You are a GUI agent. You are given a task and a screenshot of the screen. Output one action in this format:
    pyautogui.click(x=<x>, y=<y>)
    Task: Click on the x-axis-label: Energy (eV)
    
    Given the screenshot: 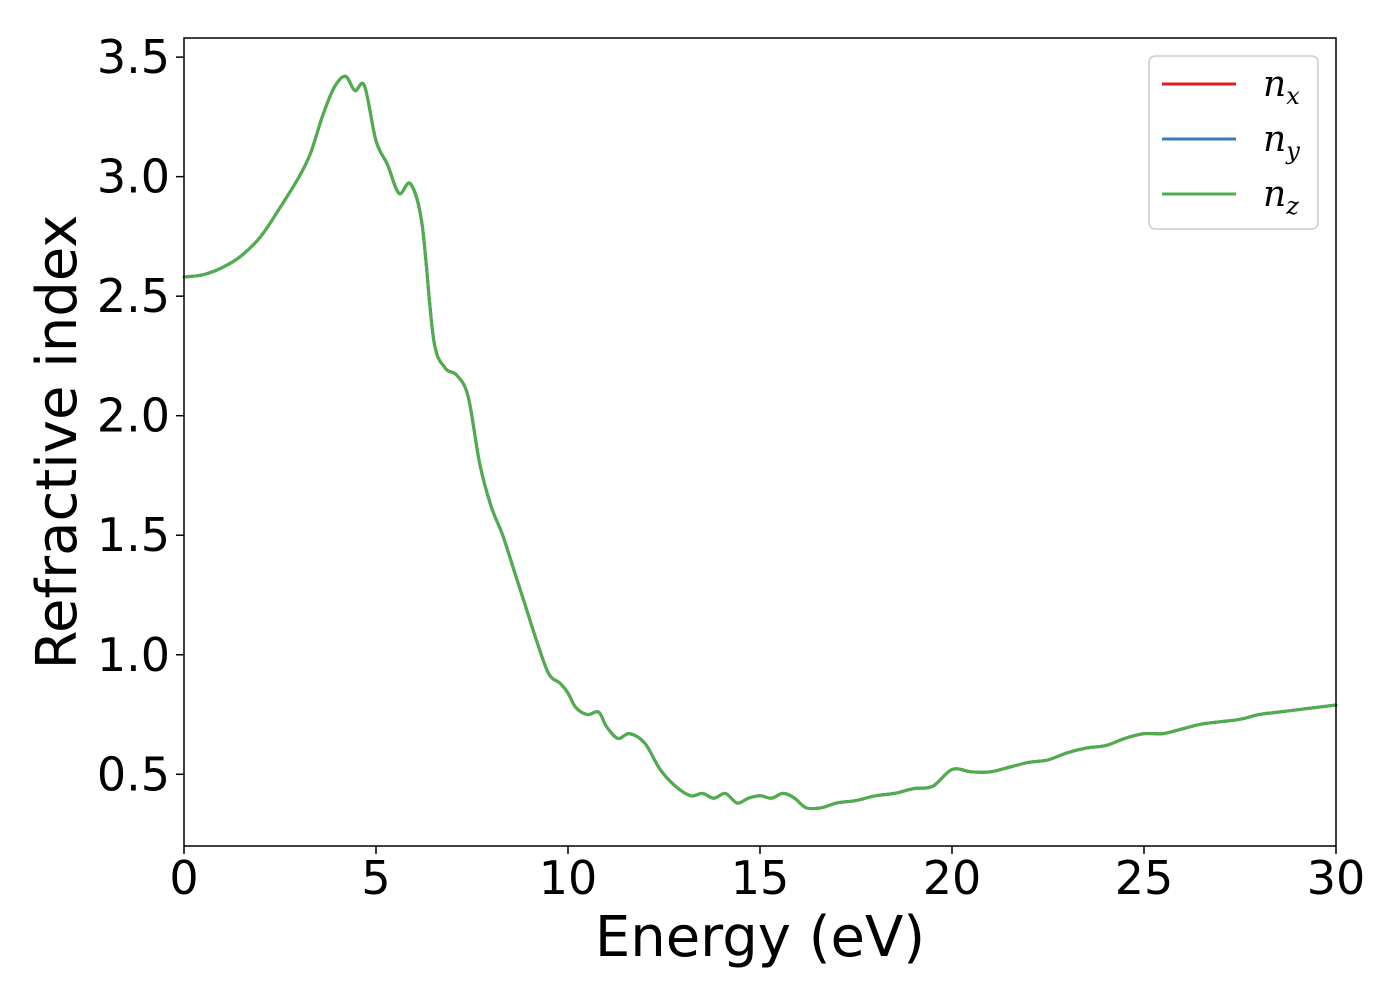 What is the action you would take?
    pyautogui.click(x=760, y=937)
    